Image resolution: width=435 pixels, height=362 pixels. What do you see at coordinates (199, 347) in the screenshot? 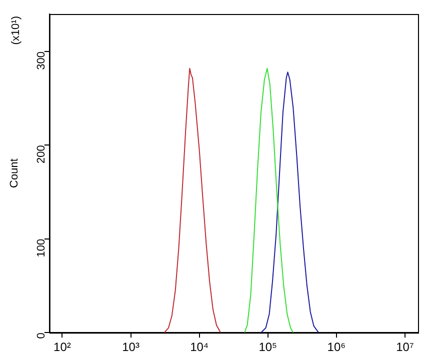
I see `x-tick-label: 10⁴` at bounding box center [199, 347].